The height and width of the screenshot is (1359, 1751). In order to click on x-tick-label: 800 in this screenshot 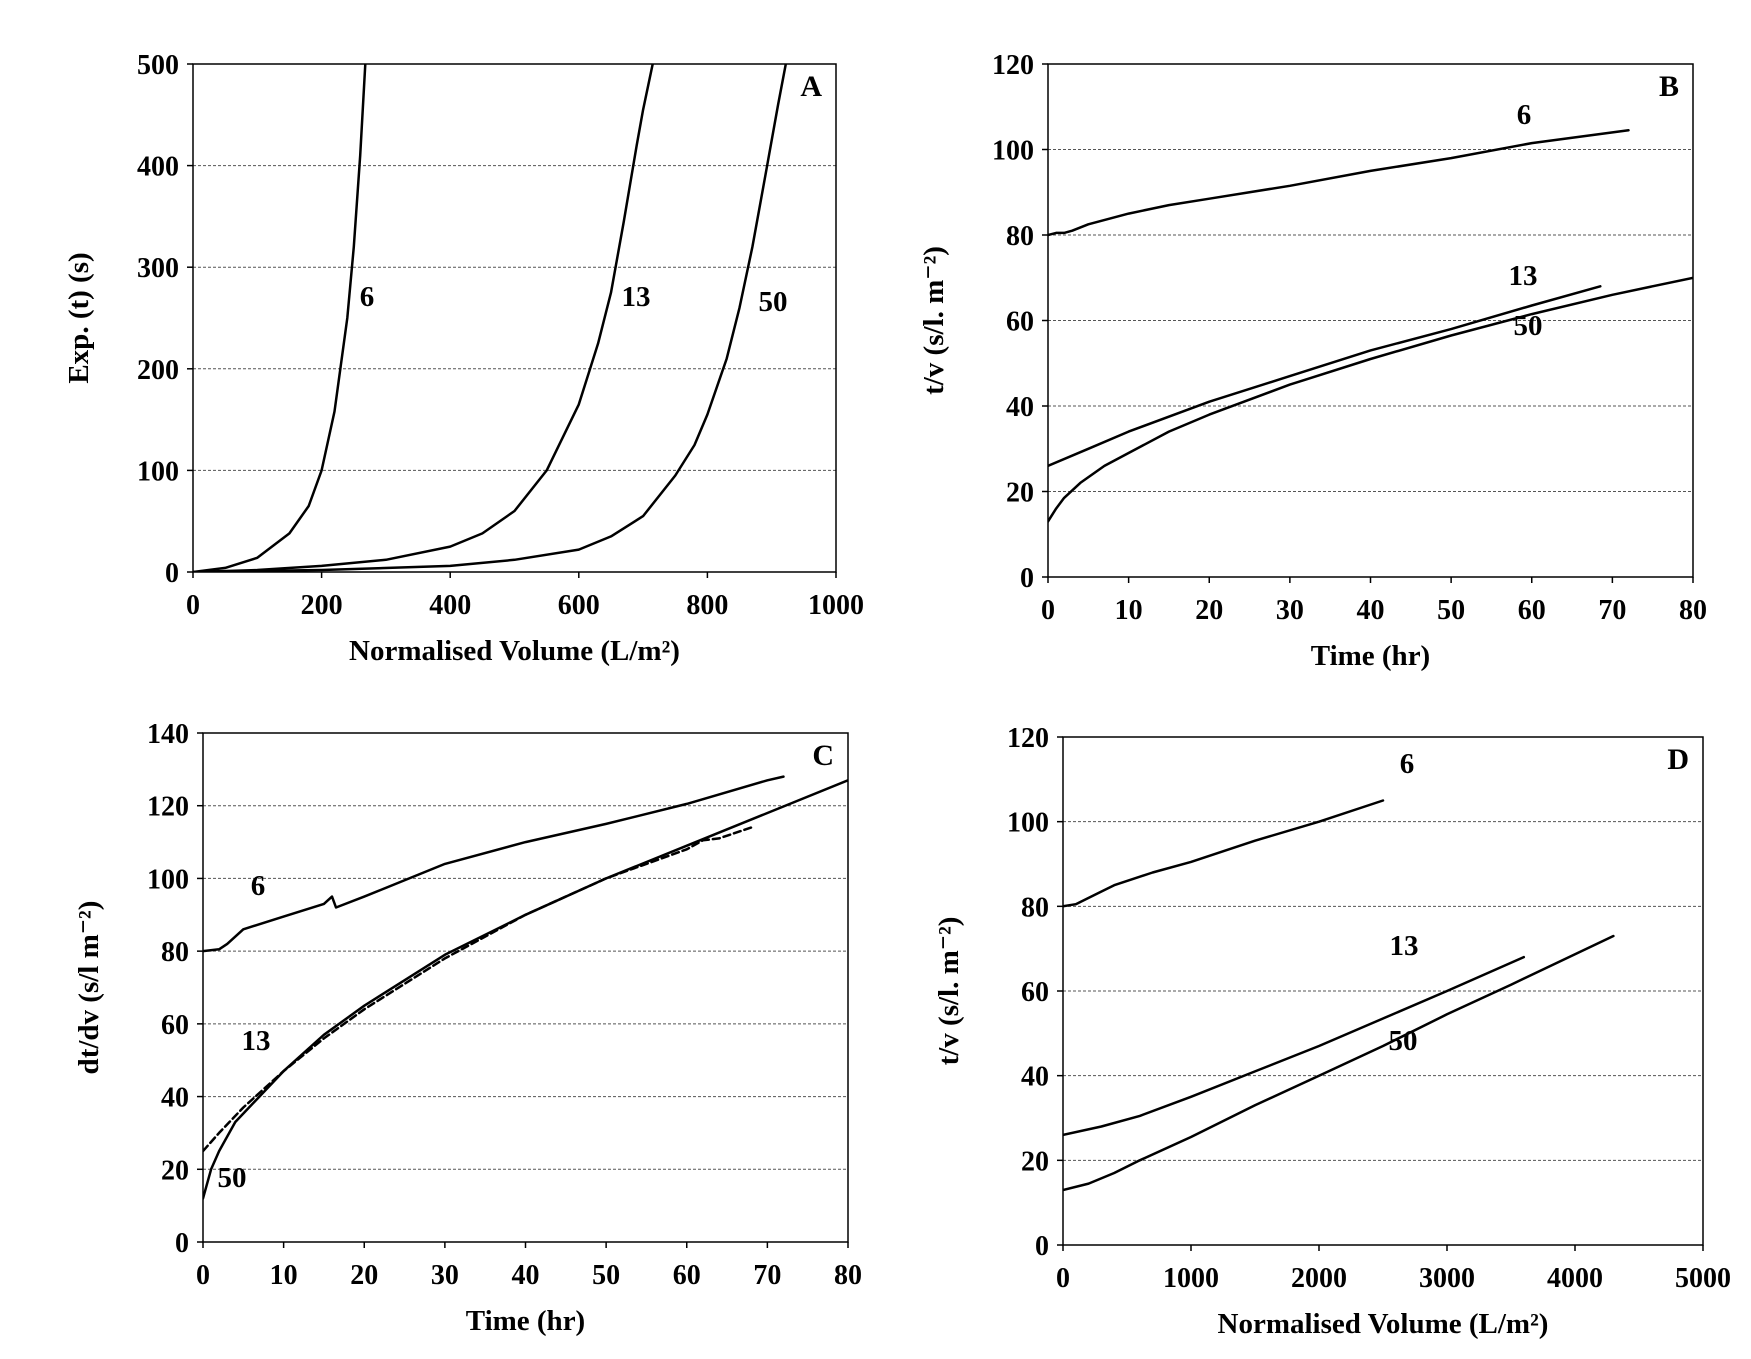, I will do `click(707, 605)`.